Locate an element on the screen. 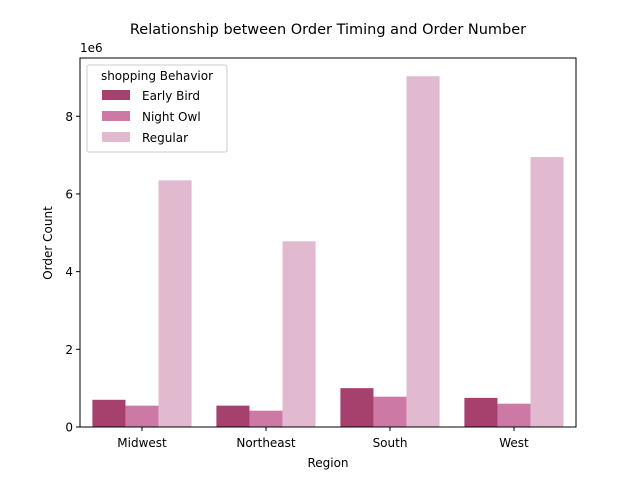 The image size is (640, 480). bar-west-regular is located at coordinates (547, 292).